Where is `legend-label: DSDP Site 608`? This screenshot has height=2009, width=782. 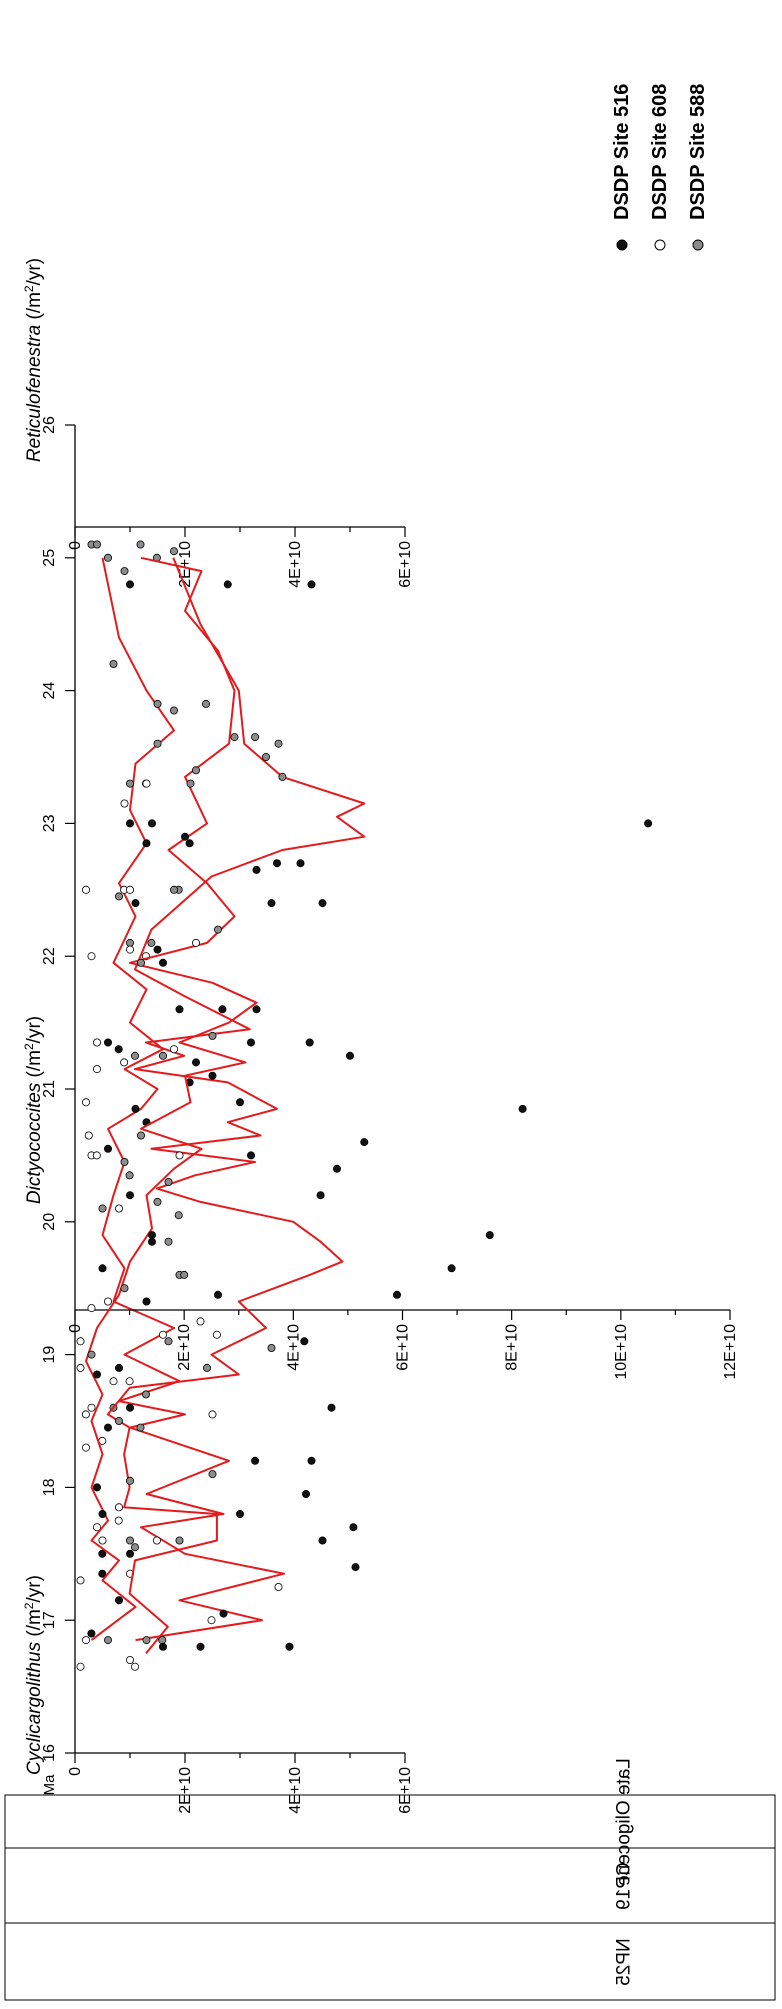
legend-label: DSDP Site 608 is located at coordinates (660, 152).